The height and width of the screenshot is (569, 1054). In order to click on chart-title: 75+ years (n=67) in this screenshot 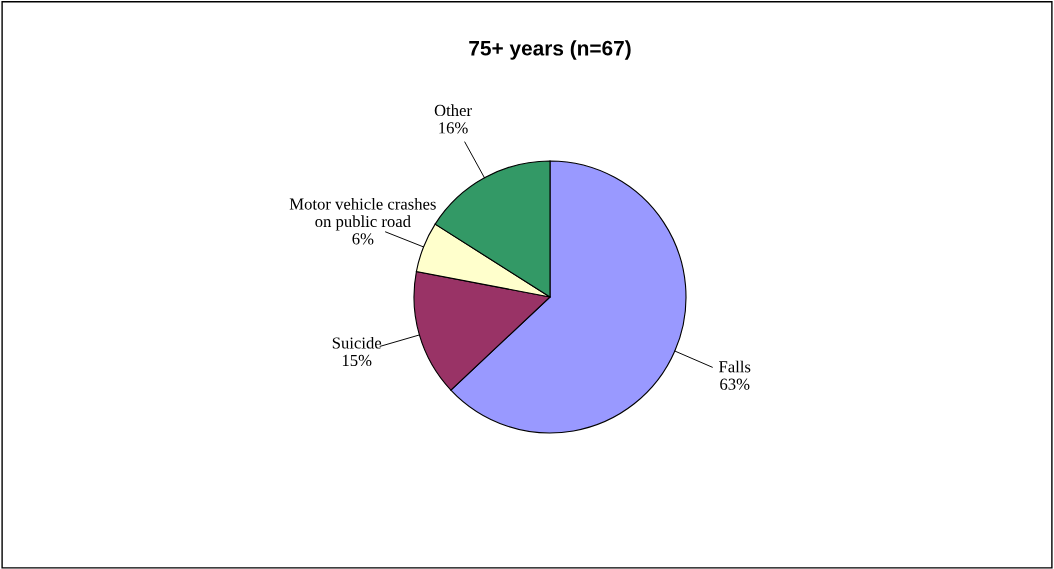, I will do `click(550, 50)`.